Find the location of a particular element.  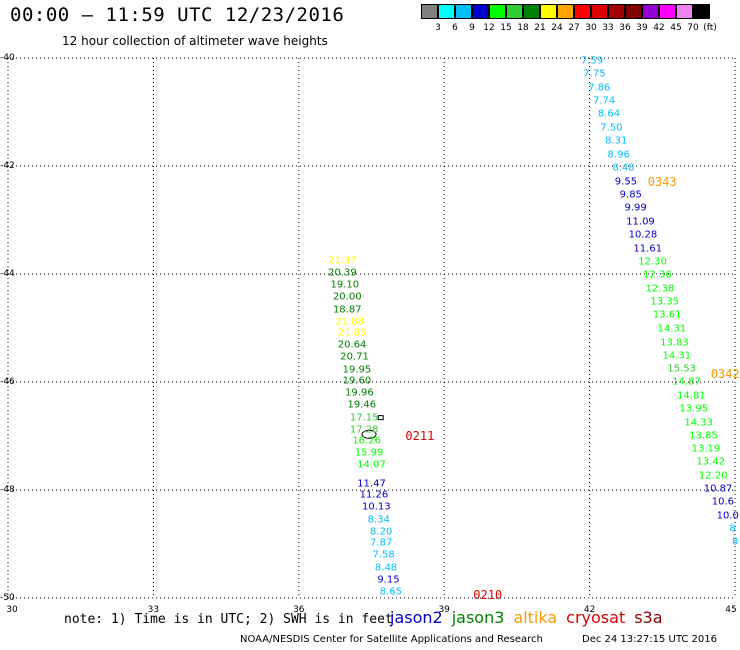

wave-height-value: 7.58 is located at coordinates (383, 555).